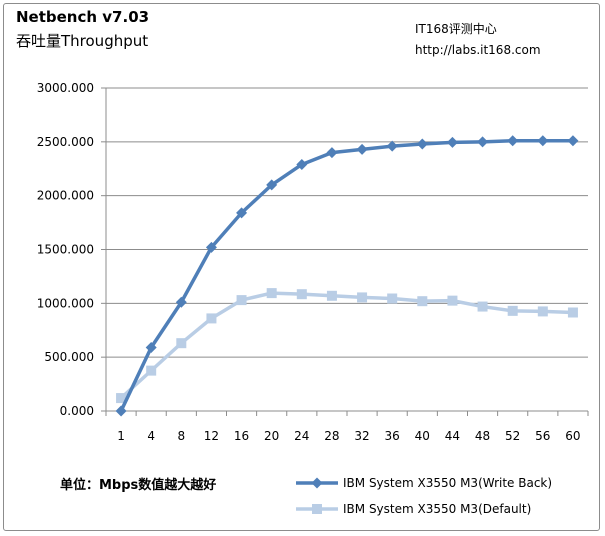 The image size is (605, 536). What do you see at coordinates (65, 88) in the screenshot?
I see `y-tick-label: 3000.000` at bounding box center [65, 88].